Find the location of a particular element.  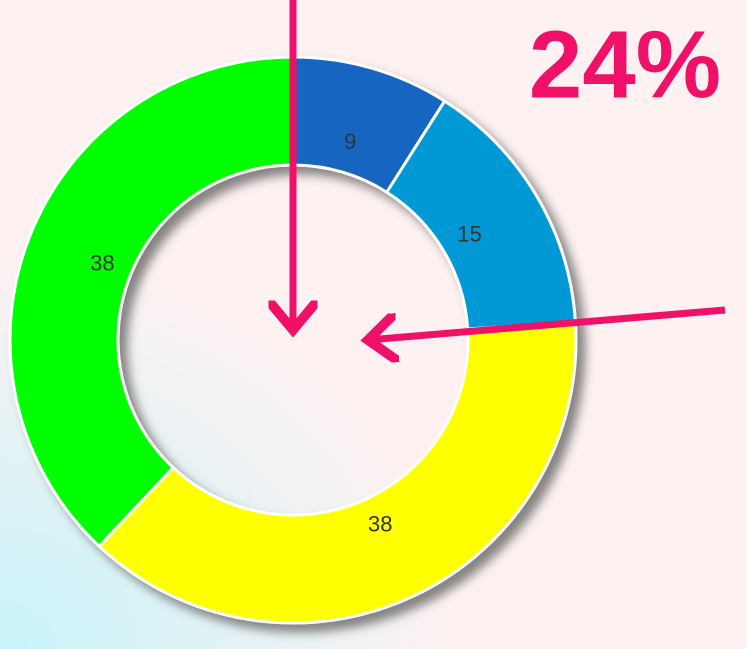

data-label: 15 is located at coordinates (469, 233).